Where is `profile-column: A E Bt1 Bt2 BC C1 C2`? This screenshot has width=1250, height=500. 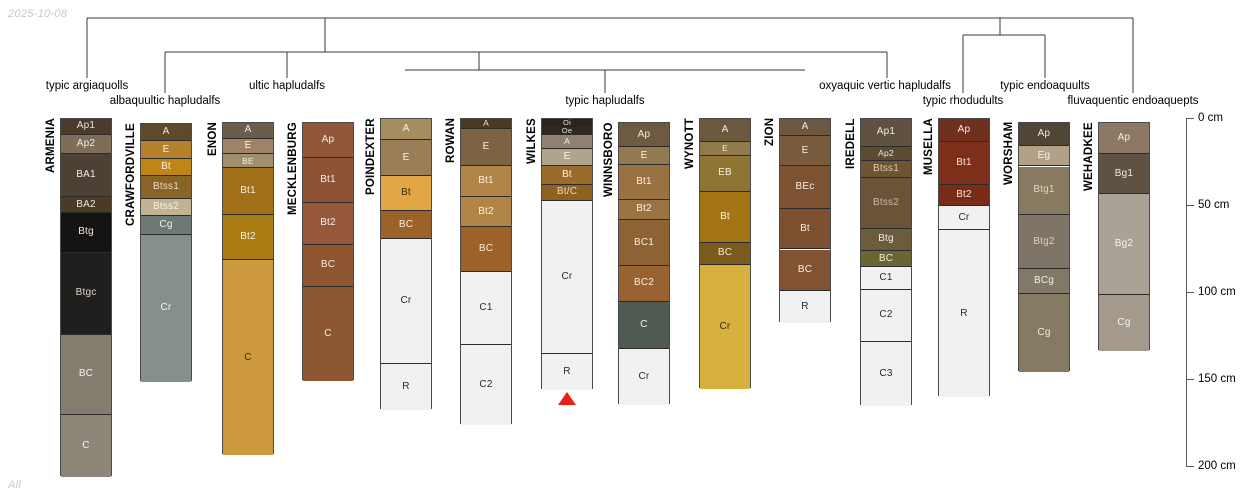 profile-column: A E Bt1 Bt2 BC C1 C2 is located at coordinates (486, 272).